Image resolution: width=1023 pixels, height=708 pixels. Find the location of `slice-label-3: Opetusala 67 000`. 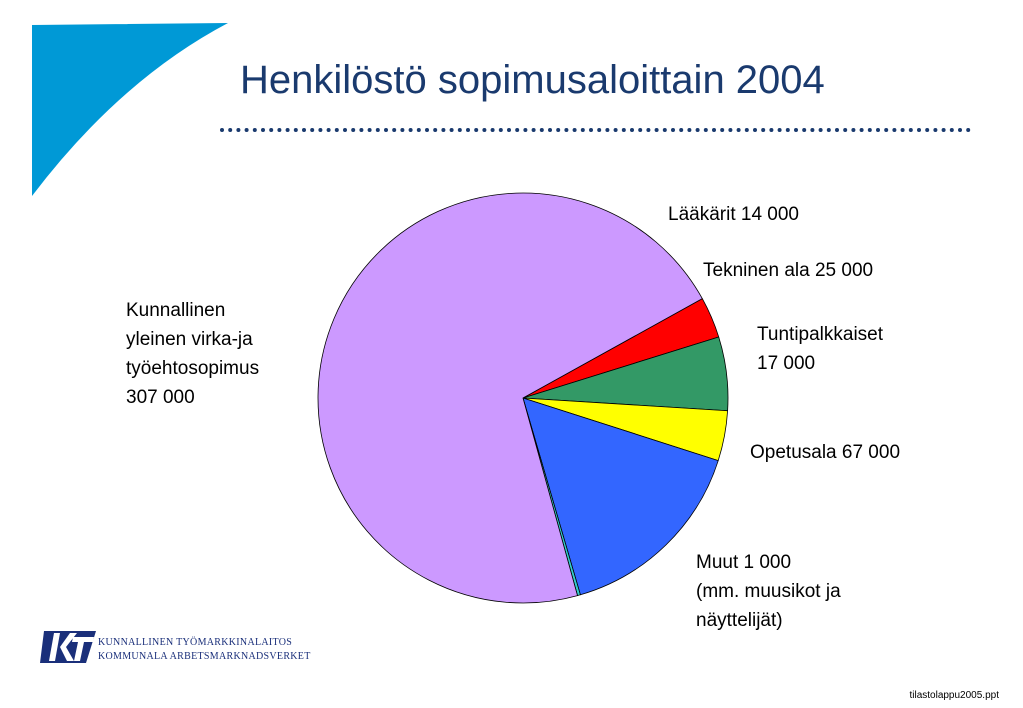

slice-label-3: Opetusala 67 000 is located at coordinates (825, 452).